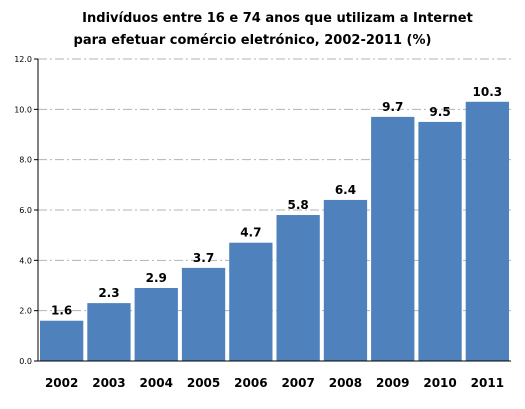 The image size is (525, 409). Describe the element at coordinates (23, 59) in the screenshot. I see `y-tick-label: 12.0` at that location.